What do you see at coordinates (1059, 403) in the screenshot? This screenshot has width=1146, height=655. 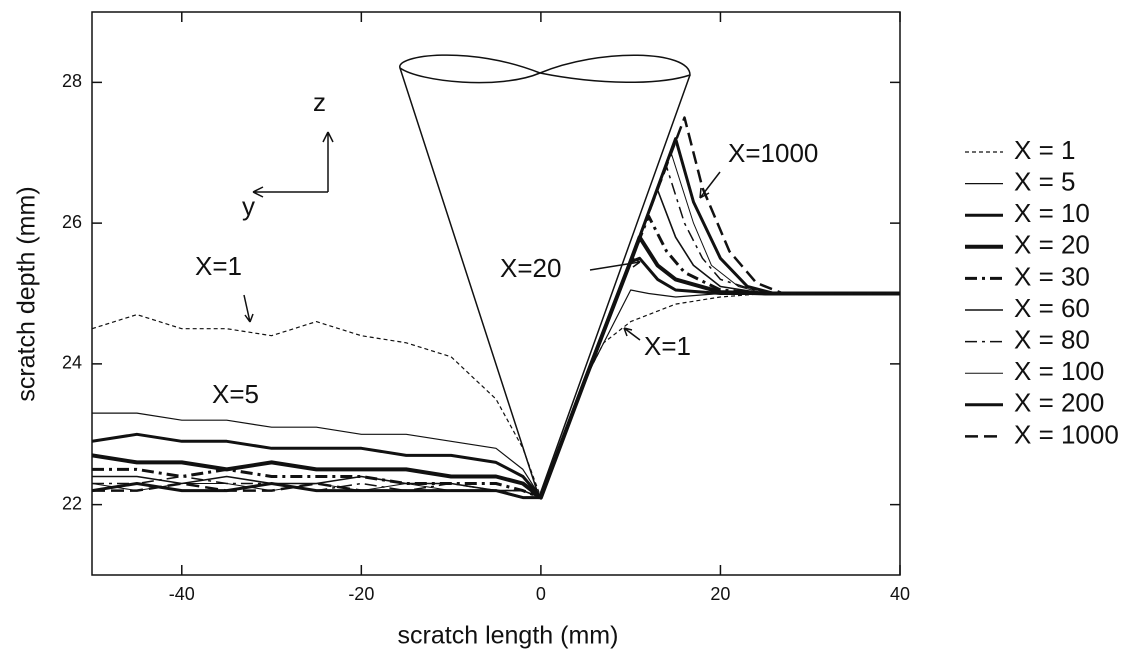 I see `legend-label: X = 200` at bounding box center [1059, 403].